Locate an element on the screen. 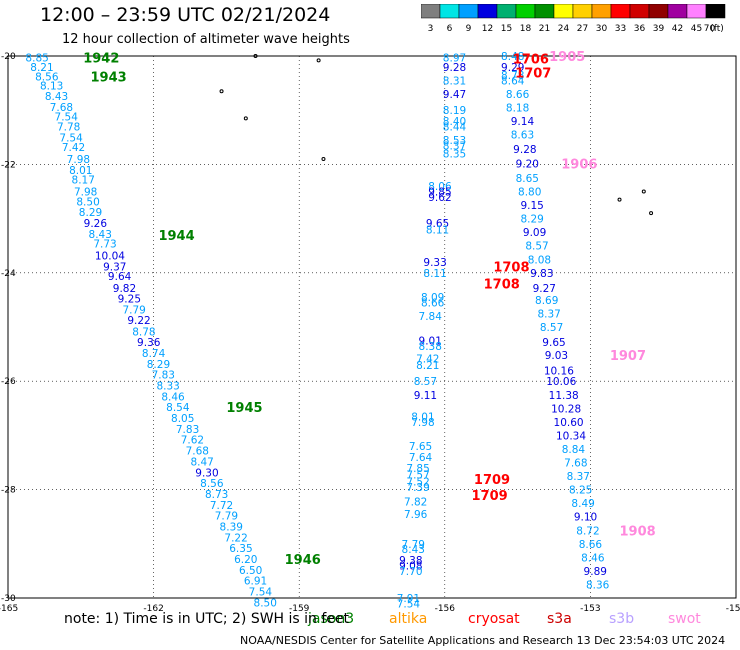  colorbar-label: 9 is located at coordinates (469, 29).